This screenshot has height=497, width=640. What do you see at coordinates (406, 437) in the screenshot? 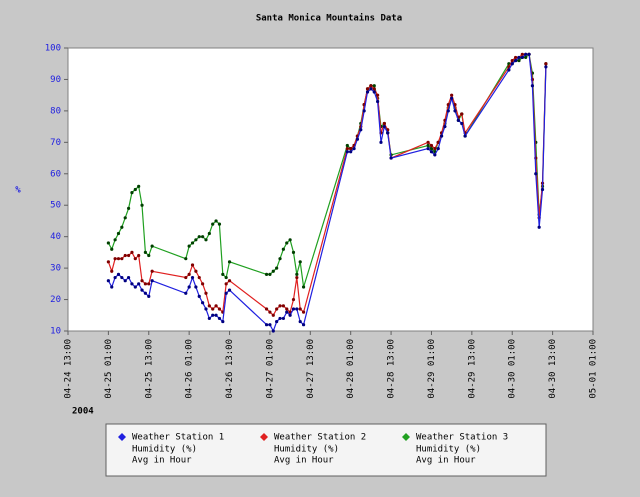
I see `legend-swatch` at bounding box center [406, 437].